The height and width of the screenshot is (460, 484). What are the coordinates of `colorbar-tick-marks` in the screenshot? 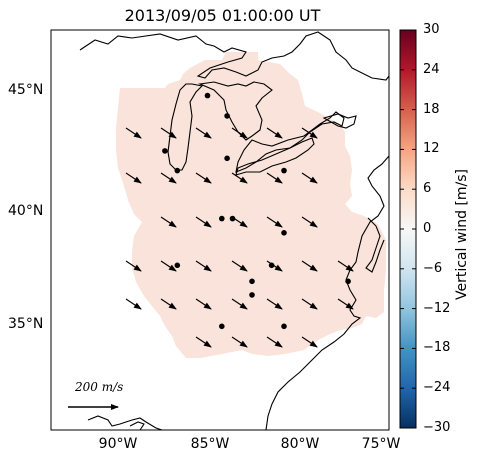 It's located at (408, 229).